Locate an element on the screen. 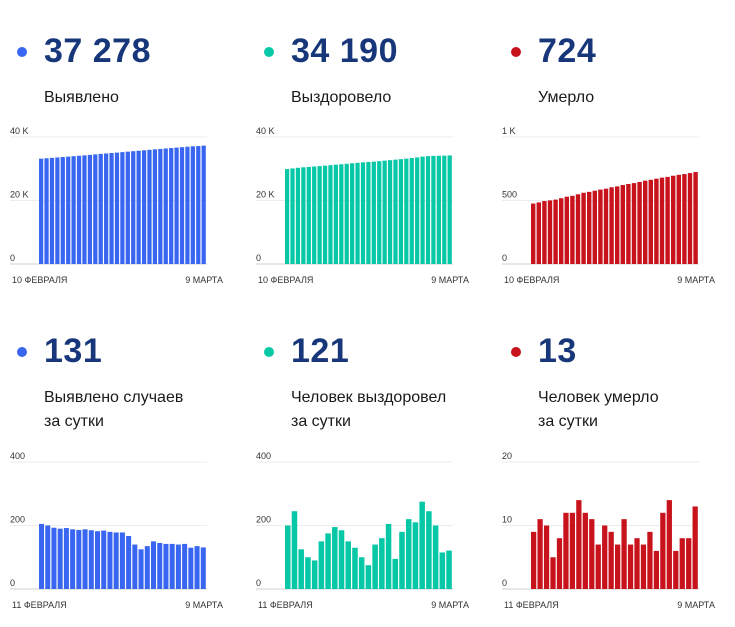 The width and height of the screenshot is (735, 627). stat-number: 131 is located at coordinates (73, 351).